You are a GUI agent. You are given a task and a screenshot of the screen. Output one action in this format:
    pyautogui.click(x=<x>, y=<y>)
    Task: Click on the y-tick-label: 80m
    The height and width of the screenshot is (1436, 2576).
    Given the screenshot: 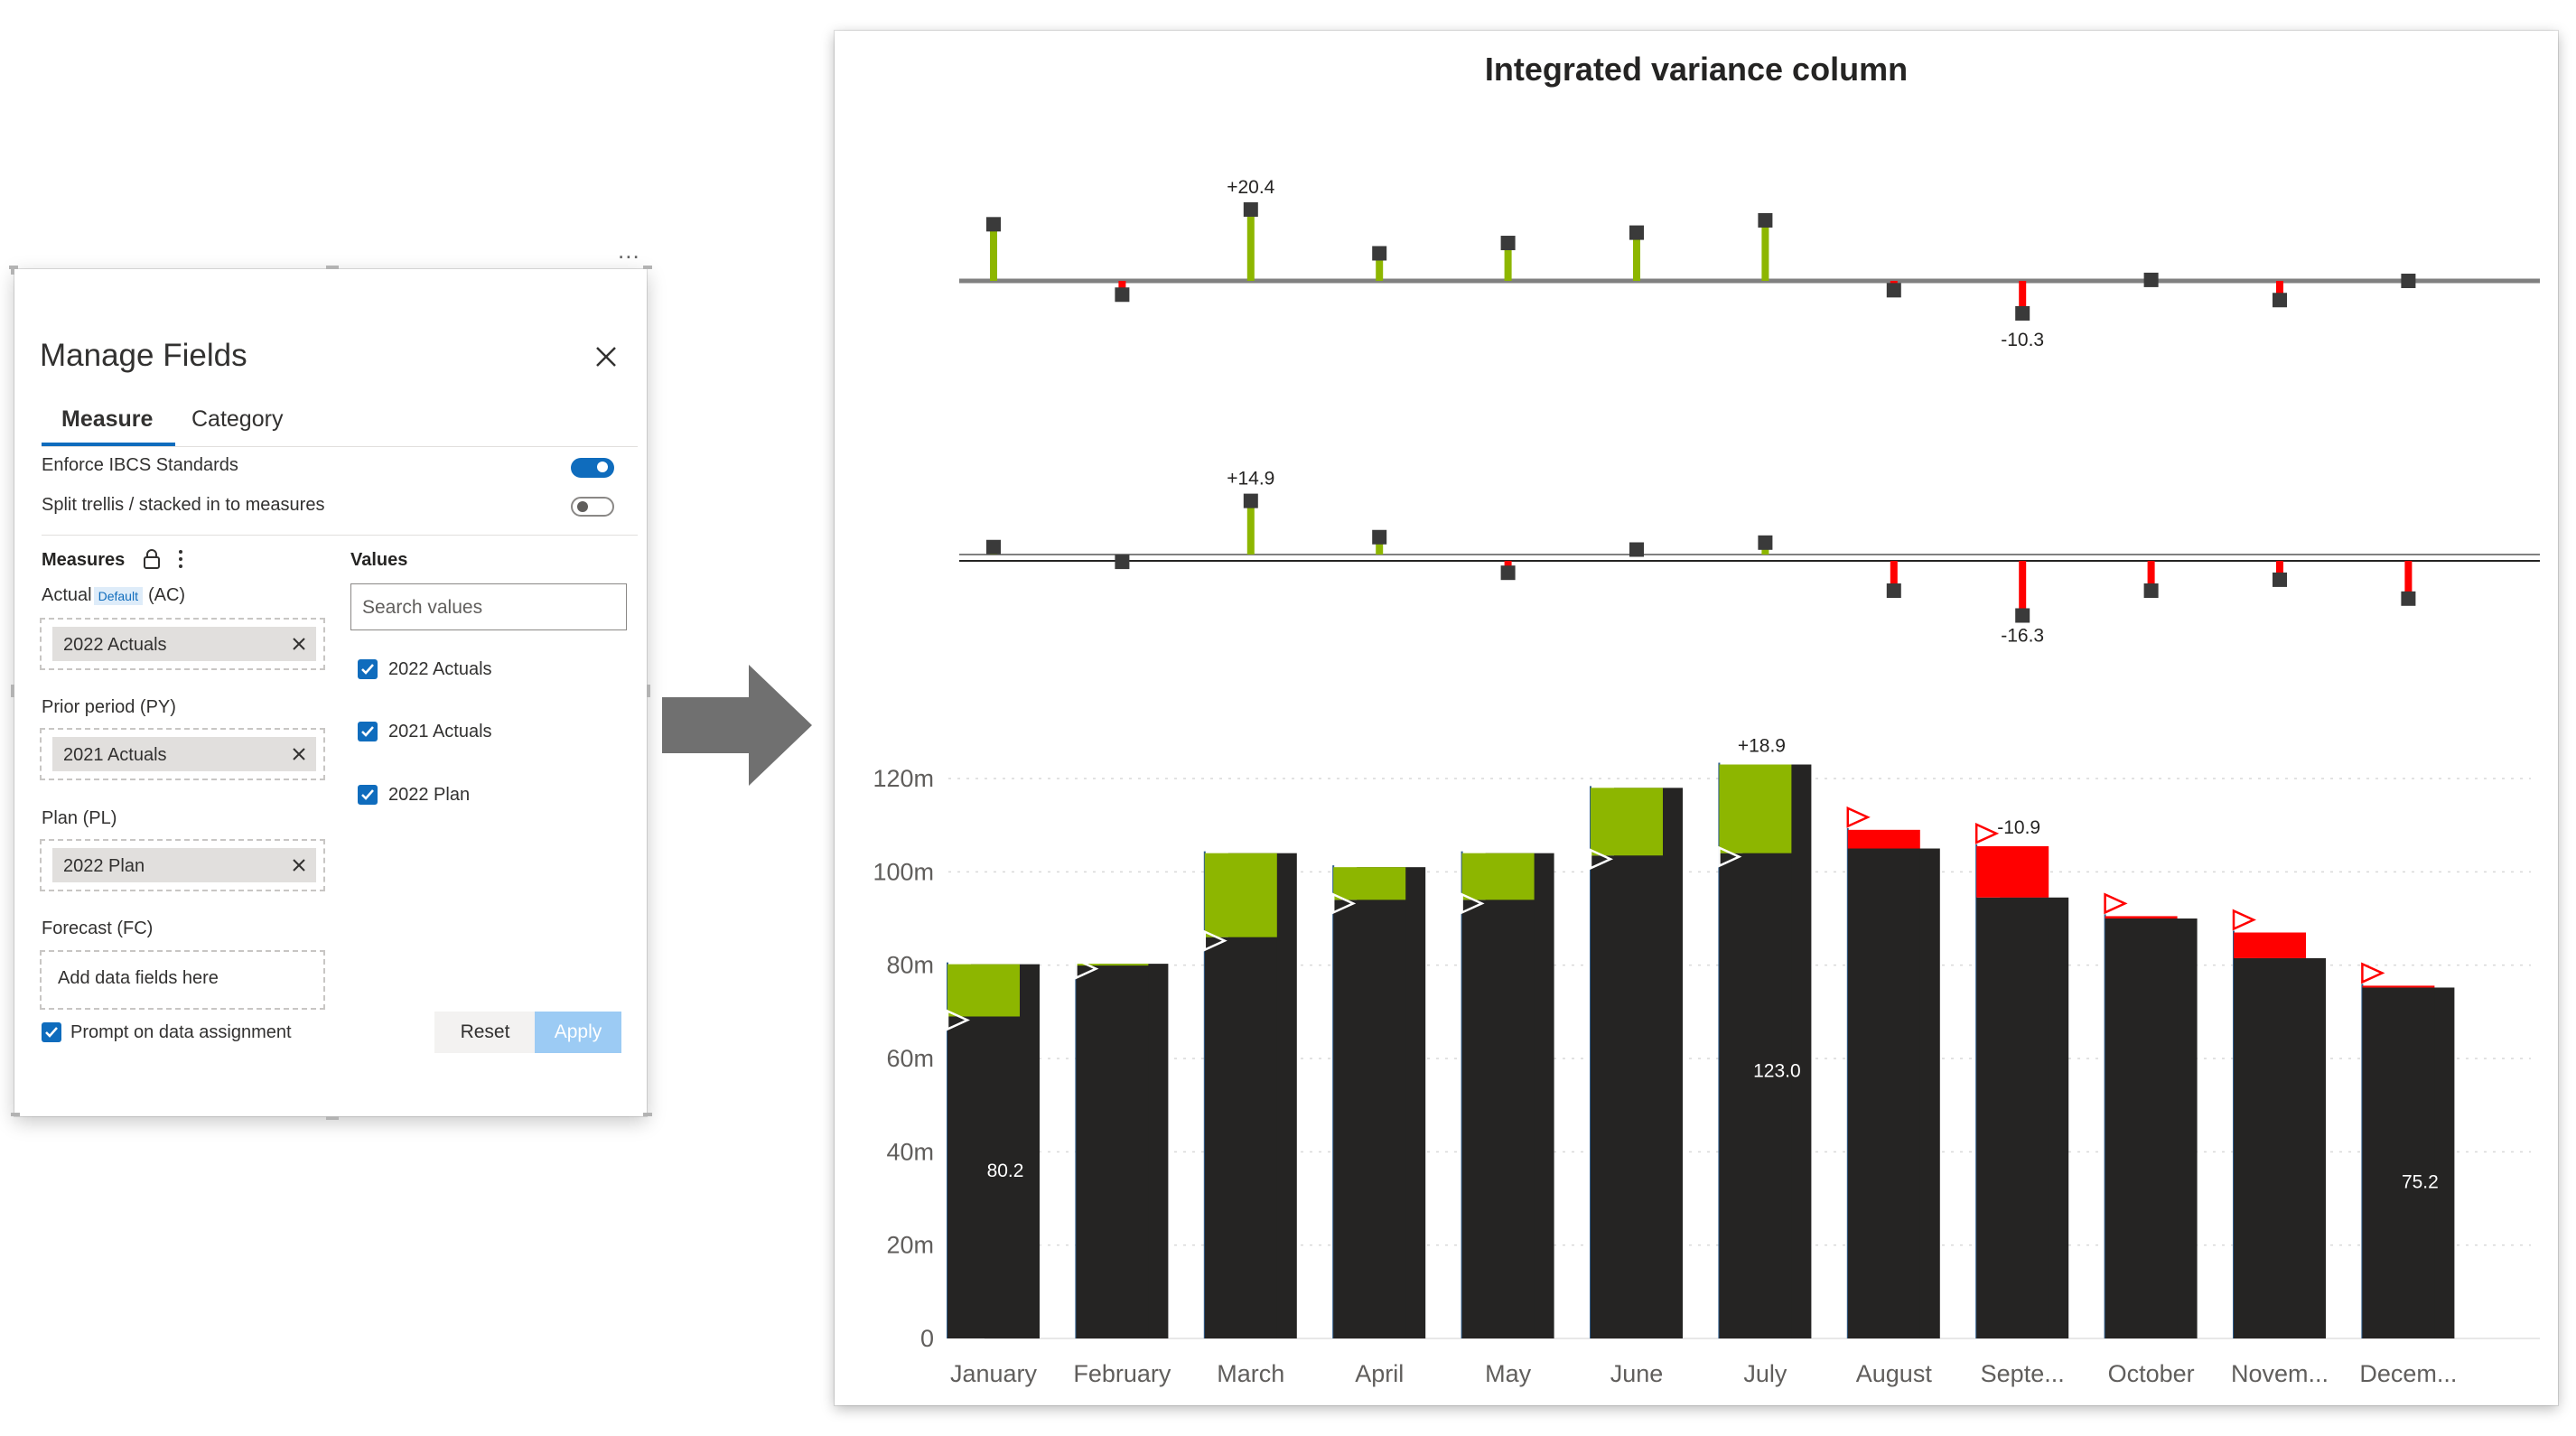 What is the action you would take?
    pyautogui.click(x=910, y=965)
    